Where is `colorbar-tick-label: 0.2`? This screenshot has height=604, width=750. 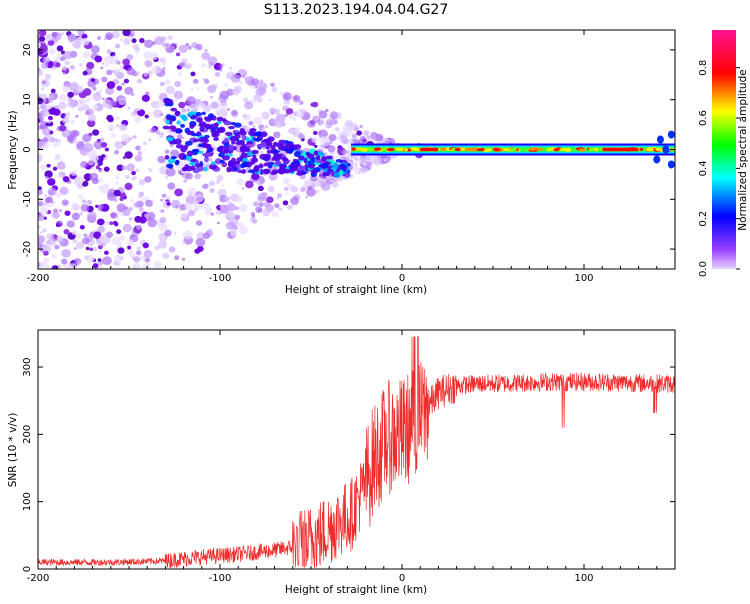 colorbar-tick-label: 0.2 is located at coordinates (703, 219).